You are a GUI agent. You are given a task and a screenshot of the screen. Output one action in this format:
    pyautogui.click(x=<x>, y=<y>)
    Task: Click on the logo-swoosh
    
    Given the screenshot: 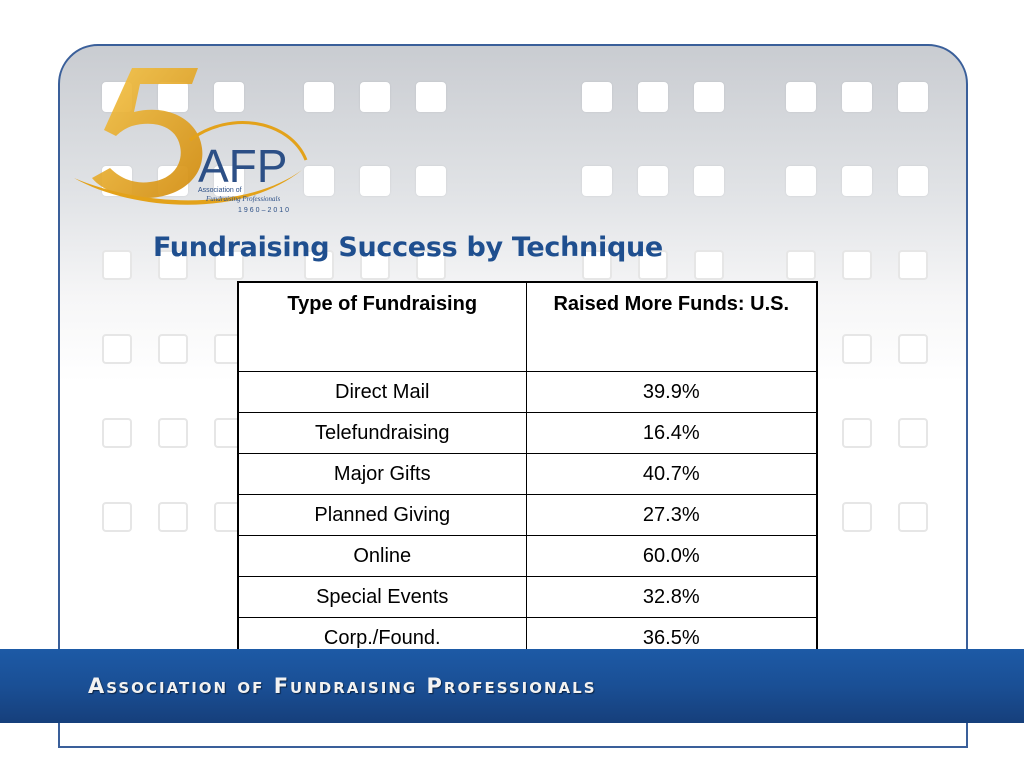 What is the action you would take?
    pyautogui.click(x=188, y=187)
    